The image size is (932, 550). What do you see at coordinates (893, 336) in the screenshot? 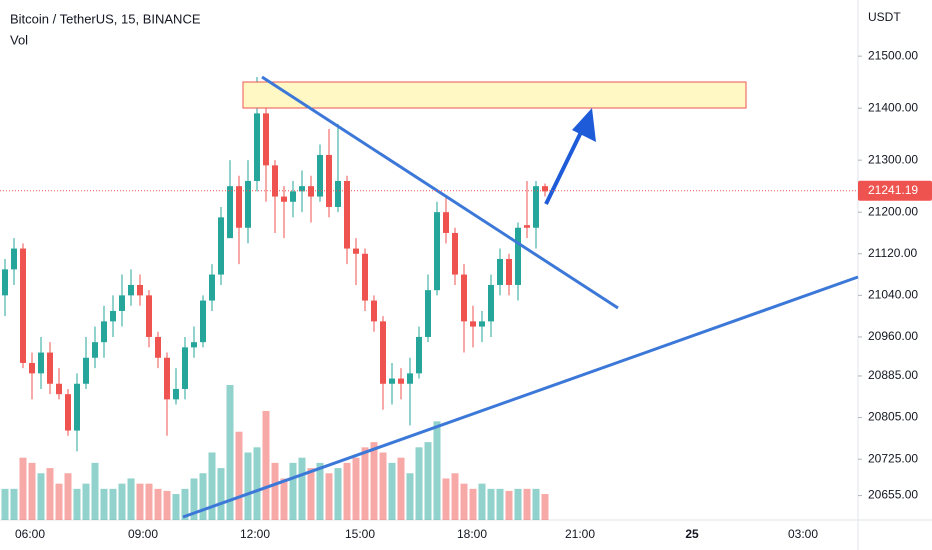
I see `y-tick-label: 20960.00` at bounding box center [893, 336].